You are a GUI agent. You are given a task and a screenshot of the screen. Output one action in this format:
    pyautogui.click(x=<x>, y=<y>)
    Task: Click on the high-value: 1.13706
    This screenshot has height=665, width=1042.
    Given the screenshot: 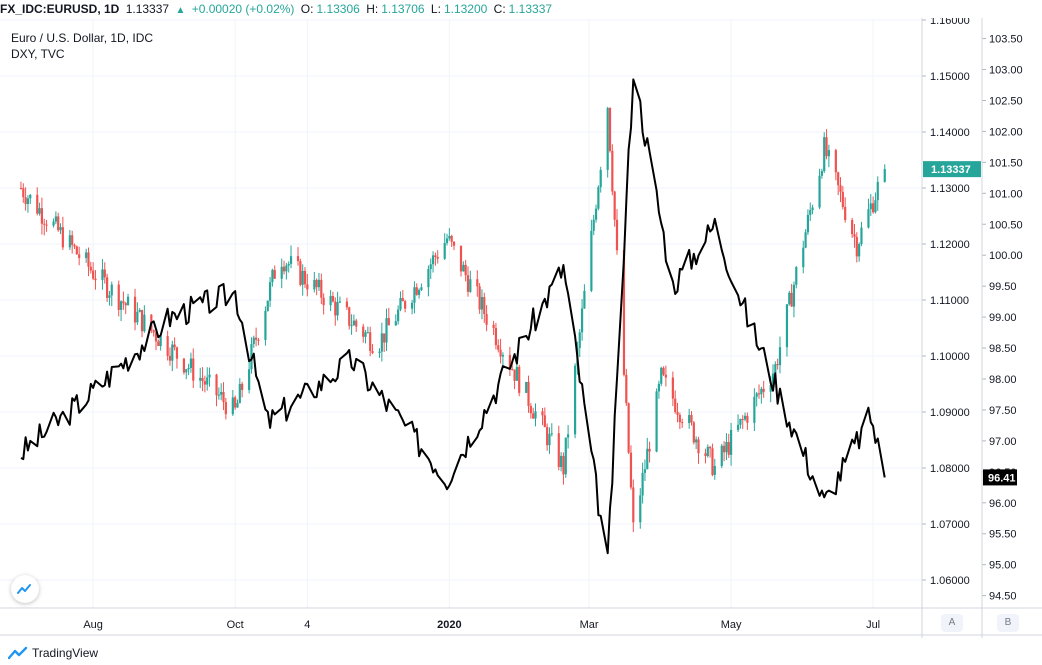 What is the action you would take?
    pyautogui.click(x=403, y=9)
    